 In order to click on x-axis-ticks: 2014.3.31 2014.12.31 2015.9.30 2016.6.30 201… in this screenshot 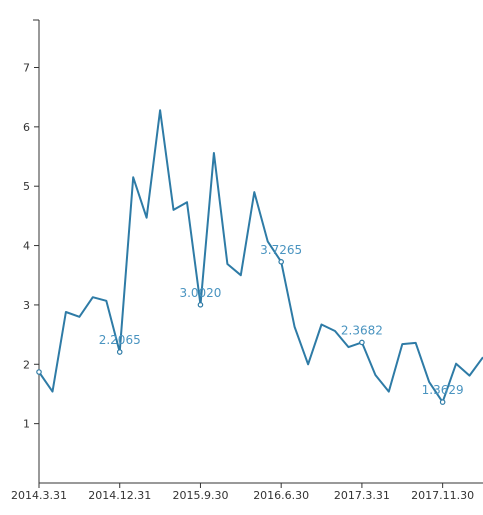, I will do `click(242, 492)`.